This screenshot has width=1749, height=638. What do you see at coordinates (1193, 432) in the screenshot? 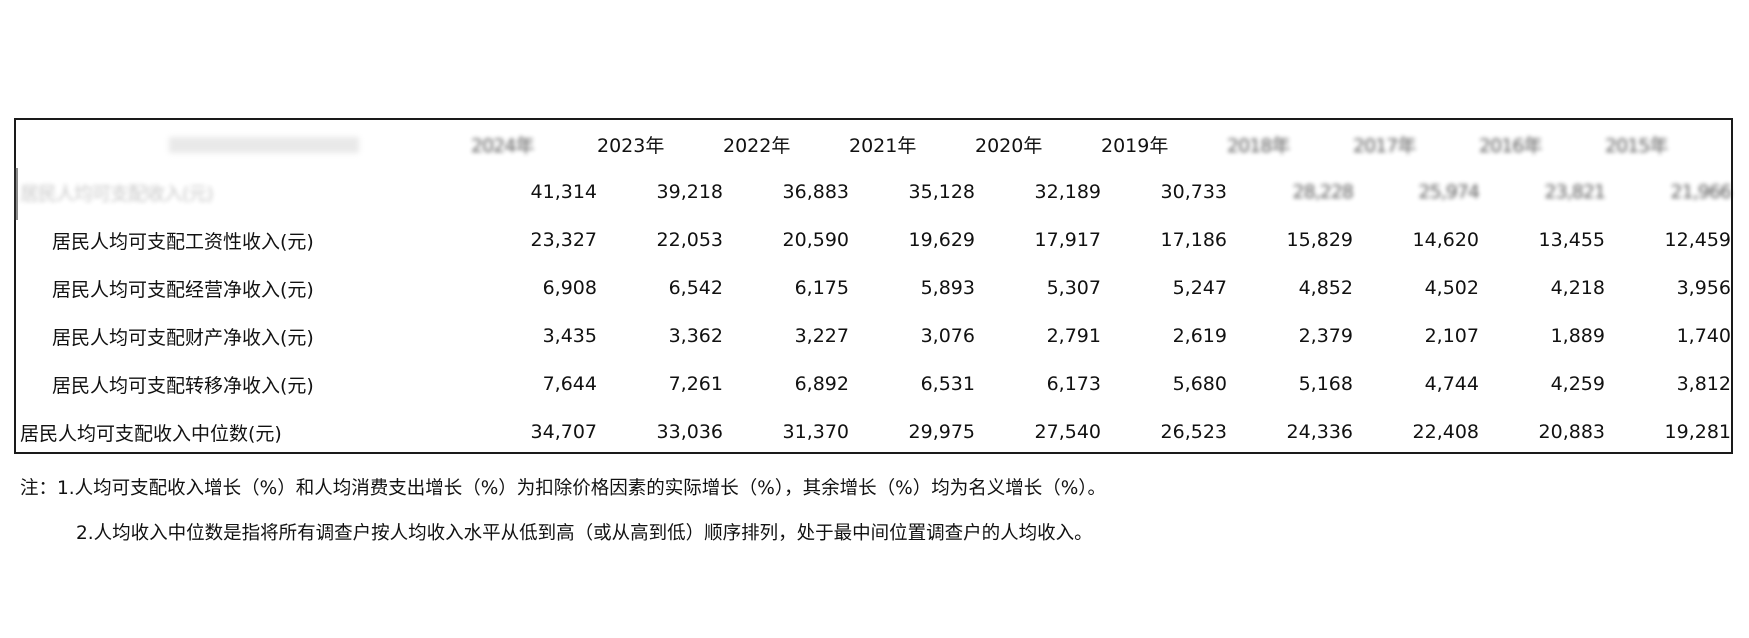
I see `value-cell: 26,523` at bounding box center [1193, 432].